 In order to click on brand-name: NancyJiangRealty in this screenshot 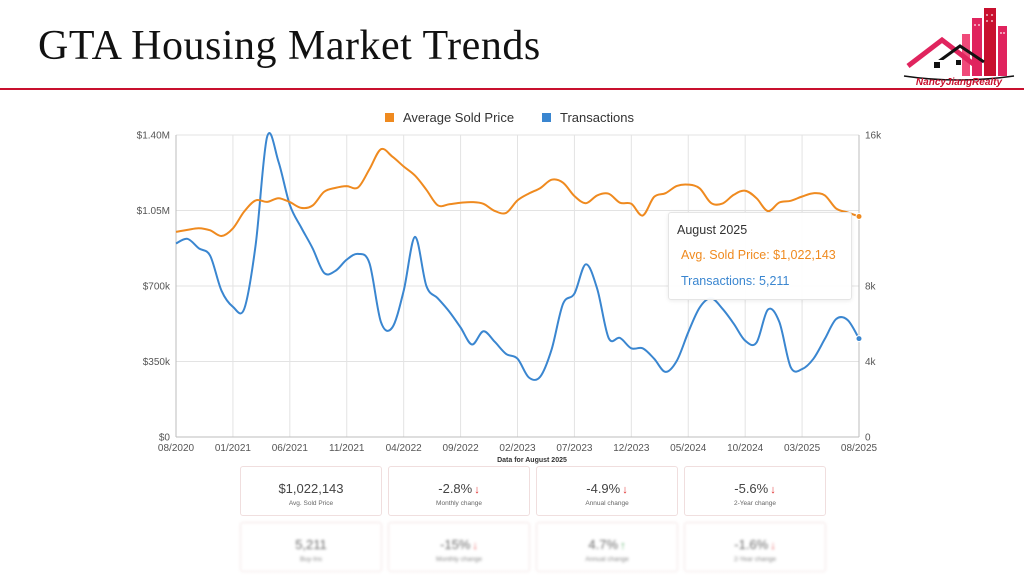, I will do `click(959, 82)`.